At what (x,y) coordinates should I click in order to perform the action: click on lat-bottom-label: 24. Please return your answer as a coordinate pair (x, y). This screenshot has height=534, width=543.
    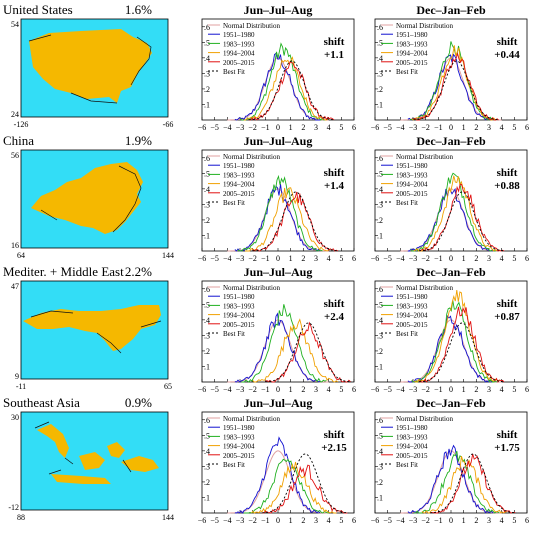
    Looking at the image, I should click on (15, 114).